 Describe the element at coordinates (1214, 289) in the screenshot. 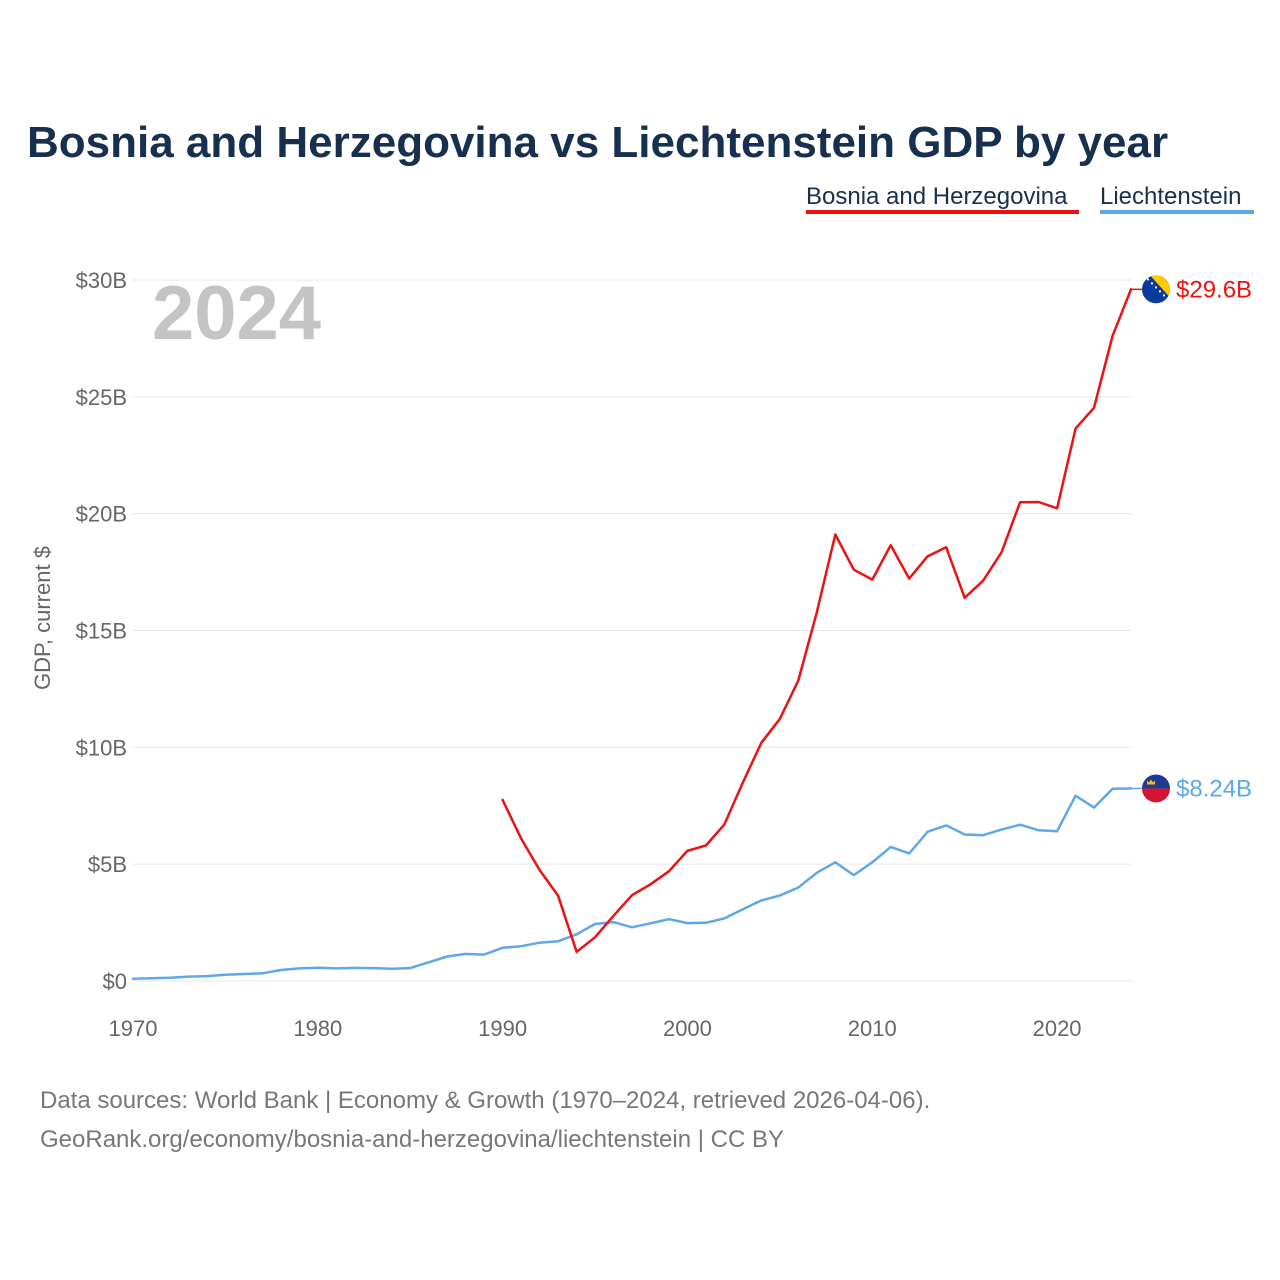

I see `bosnia-end-label: $29.6B` at that location.